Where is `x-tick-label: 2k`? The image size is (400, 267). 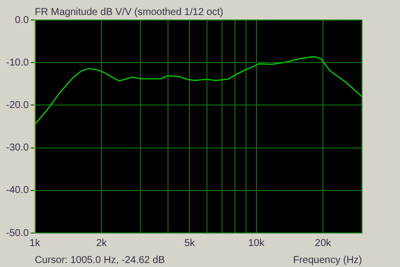
x-tick-label: 2k is located at coordinates (102, 243).